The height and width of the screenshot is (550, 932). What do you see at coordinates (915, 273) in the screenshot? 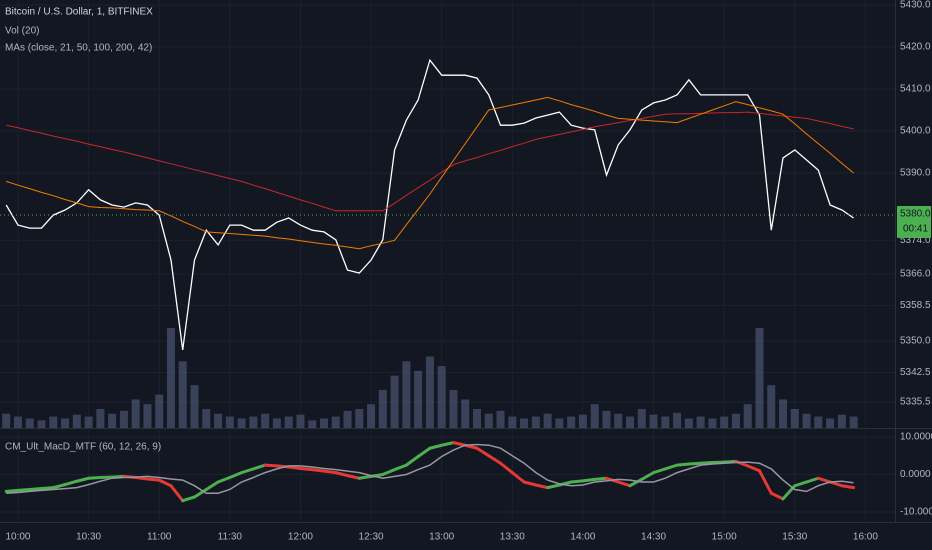
I see `y-tick-label: 5366.0` at bounding box center [915, 273].